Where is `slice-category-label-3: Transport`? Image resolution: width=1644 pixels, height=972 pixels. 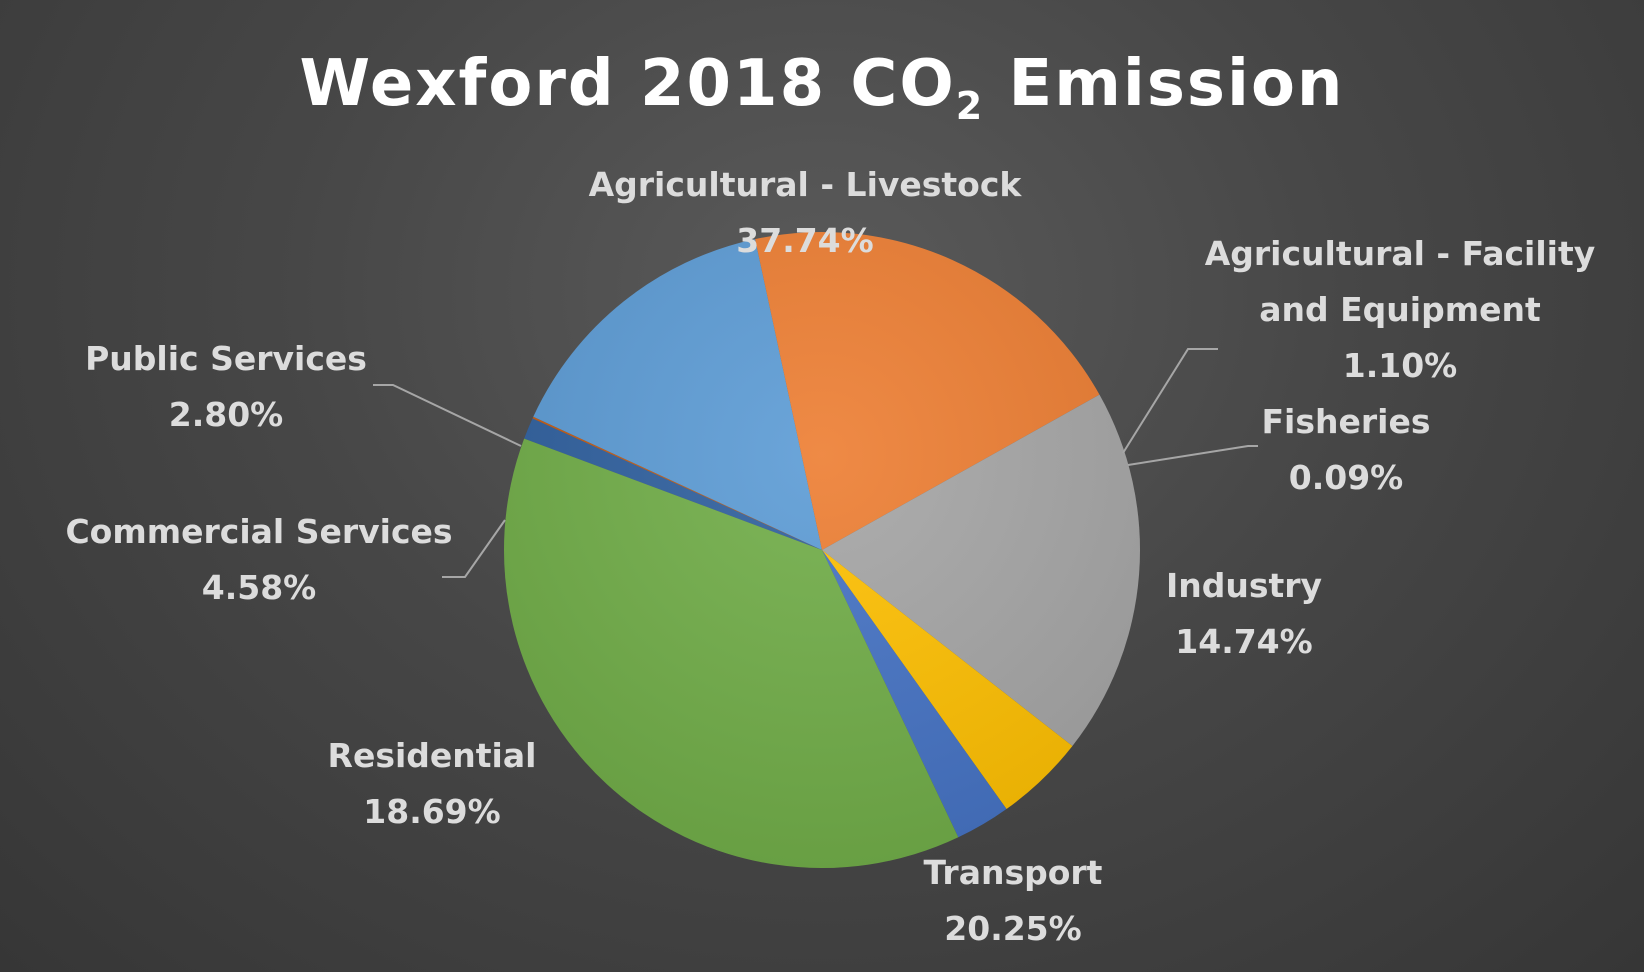 slice-category-label-3: Transport is located at coordinates (1013, 872).